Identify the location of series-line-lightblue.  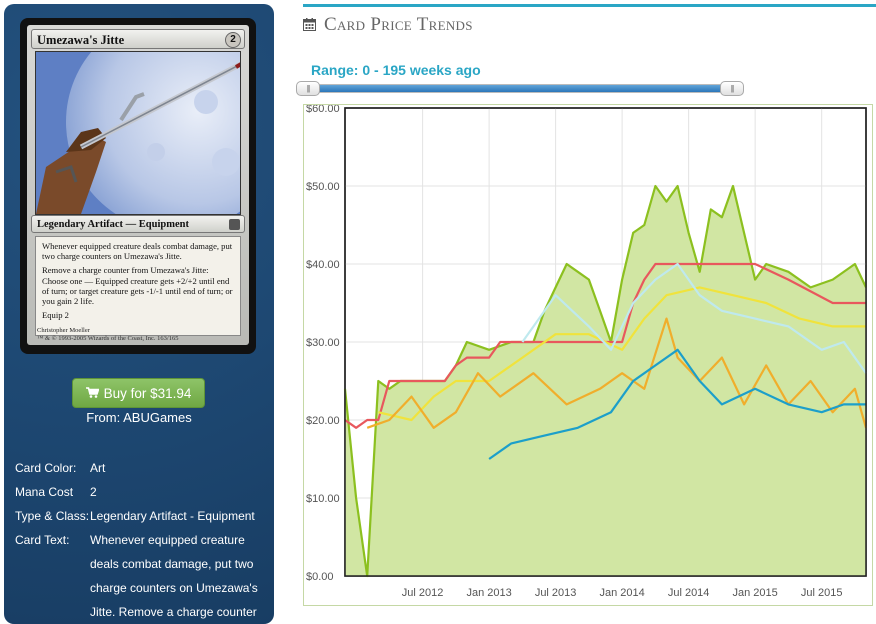
(694, 318).